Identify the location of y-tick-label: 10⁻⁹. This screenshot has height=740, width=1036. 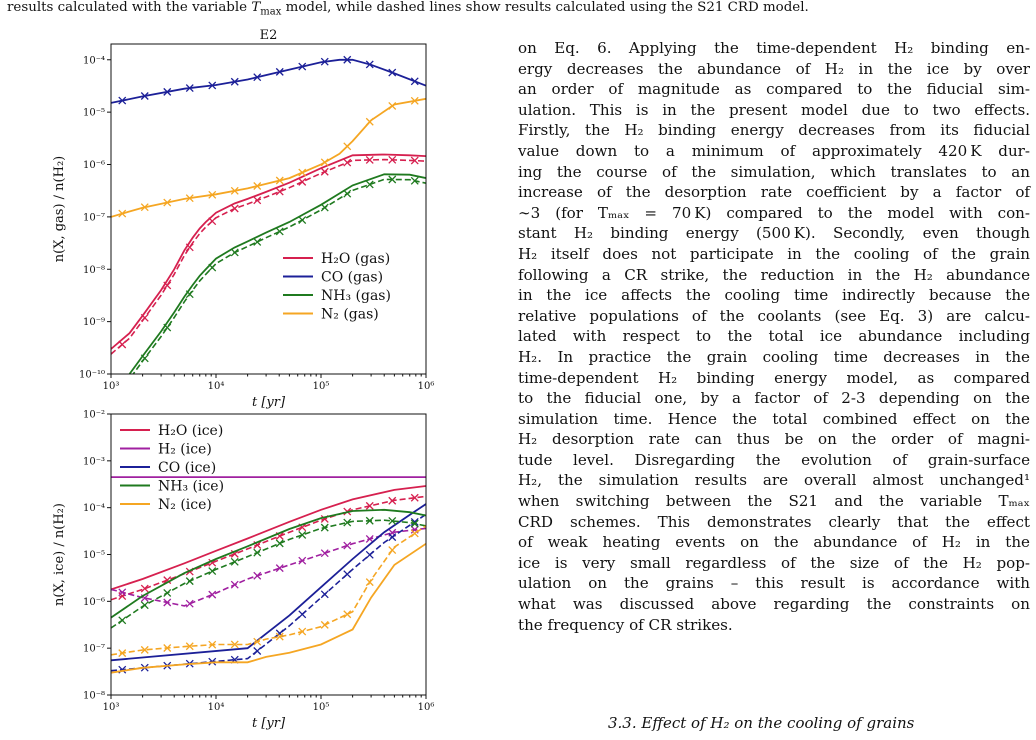
(94, 322).